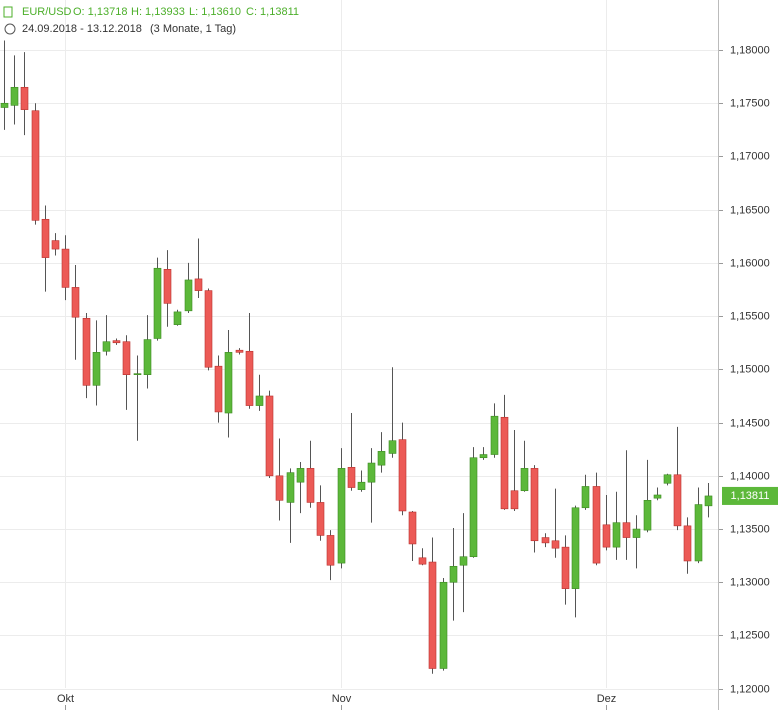 This screenshot has height=715, width=780. I want to click on y-tick-label: 1,14500, so click(750, 423).